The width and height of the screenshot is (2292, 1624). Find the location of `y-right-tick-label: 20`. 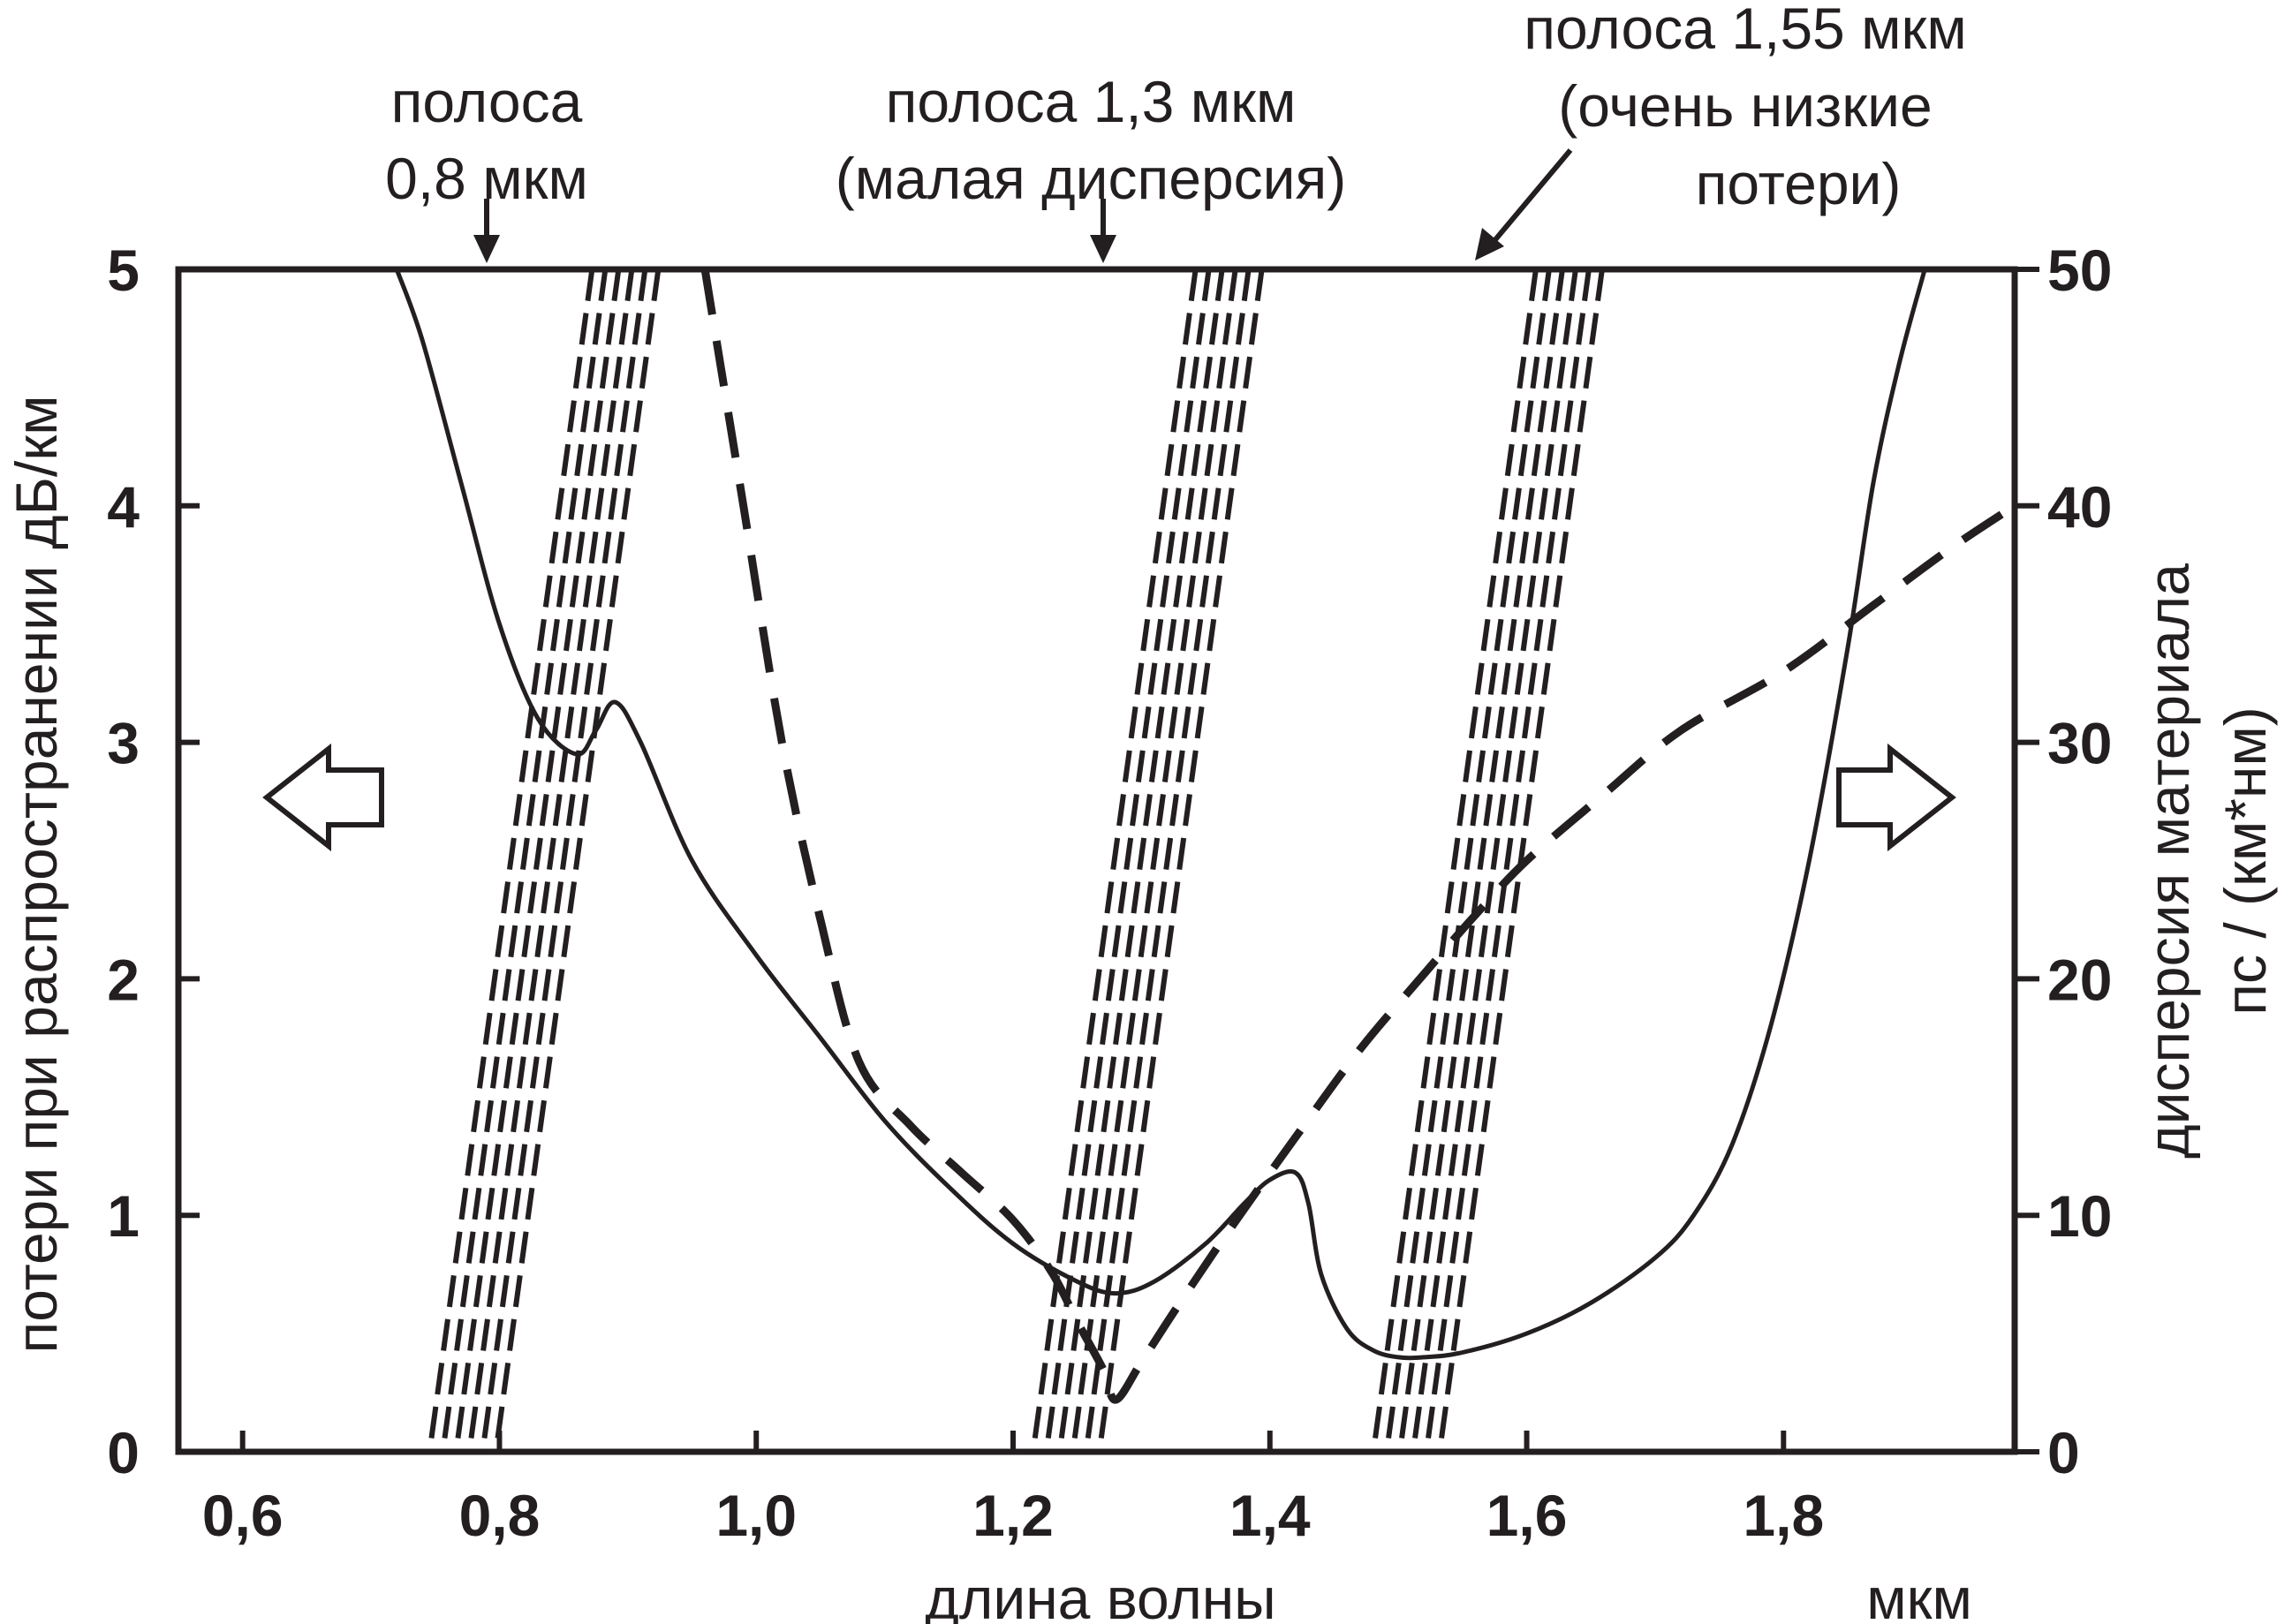

y-right-tick-label: 20 is located at coordinates (2079, 979).